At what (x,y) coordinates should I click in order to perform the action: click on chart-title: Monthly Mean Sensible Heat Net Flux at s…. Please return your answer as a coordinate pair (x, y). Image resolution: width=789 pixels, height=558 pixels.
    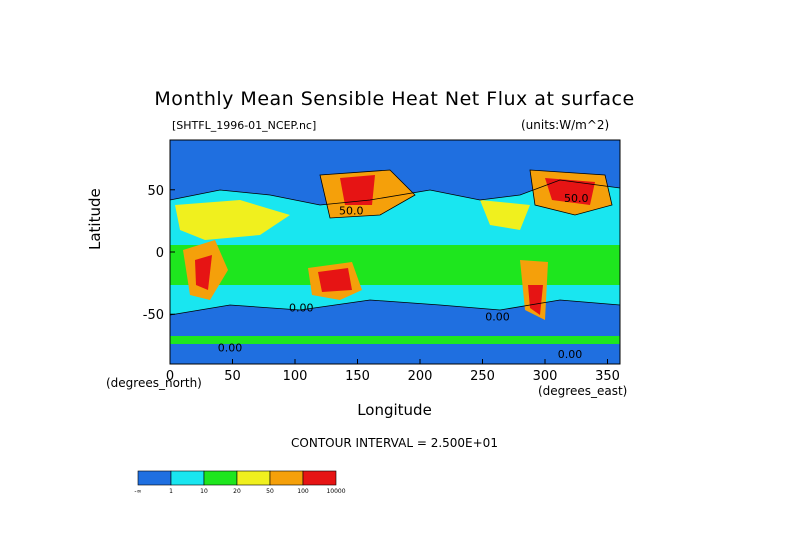
    Looking at the image, I should click on (394, 99).